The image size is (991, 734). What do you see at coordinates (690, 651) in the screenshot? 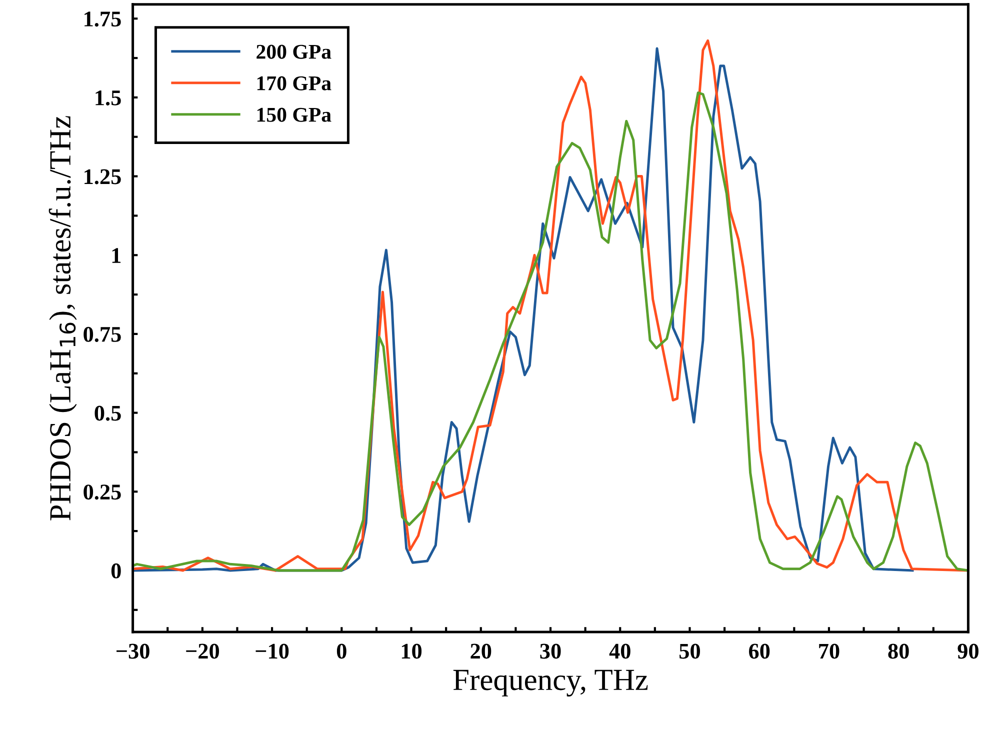
I see `x-tick-label: 50` at bounding box center [690, 651].